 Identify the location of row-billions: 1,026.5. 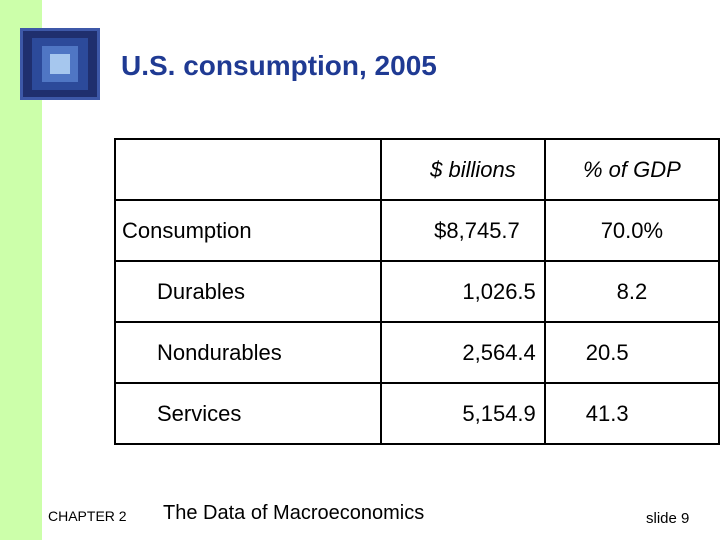
(462, 291).